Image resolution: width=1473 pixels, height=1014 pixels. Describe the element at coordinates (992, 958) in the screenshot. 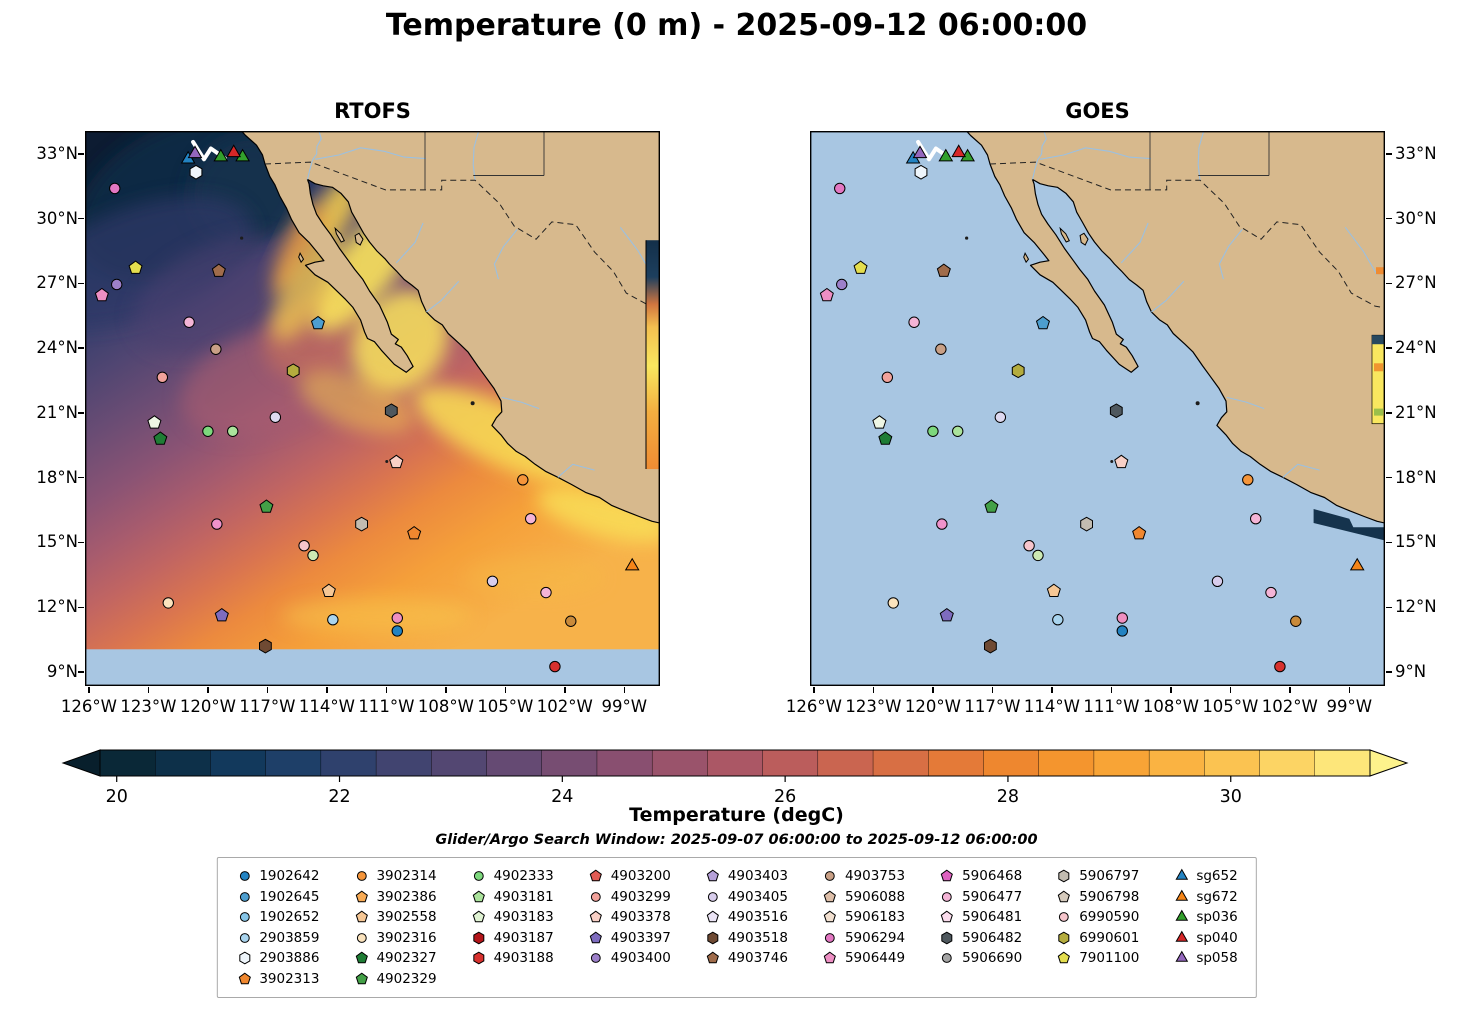

I see `legend-entry-label: 5906690` at that location.